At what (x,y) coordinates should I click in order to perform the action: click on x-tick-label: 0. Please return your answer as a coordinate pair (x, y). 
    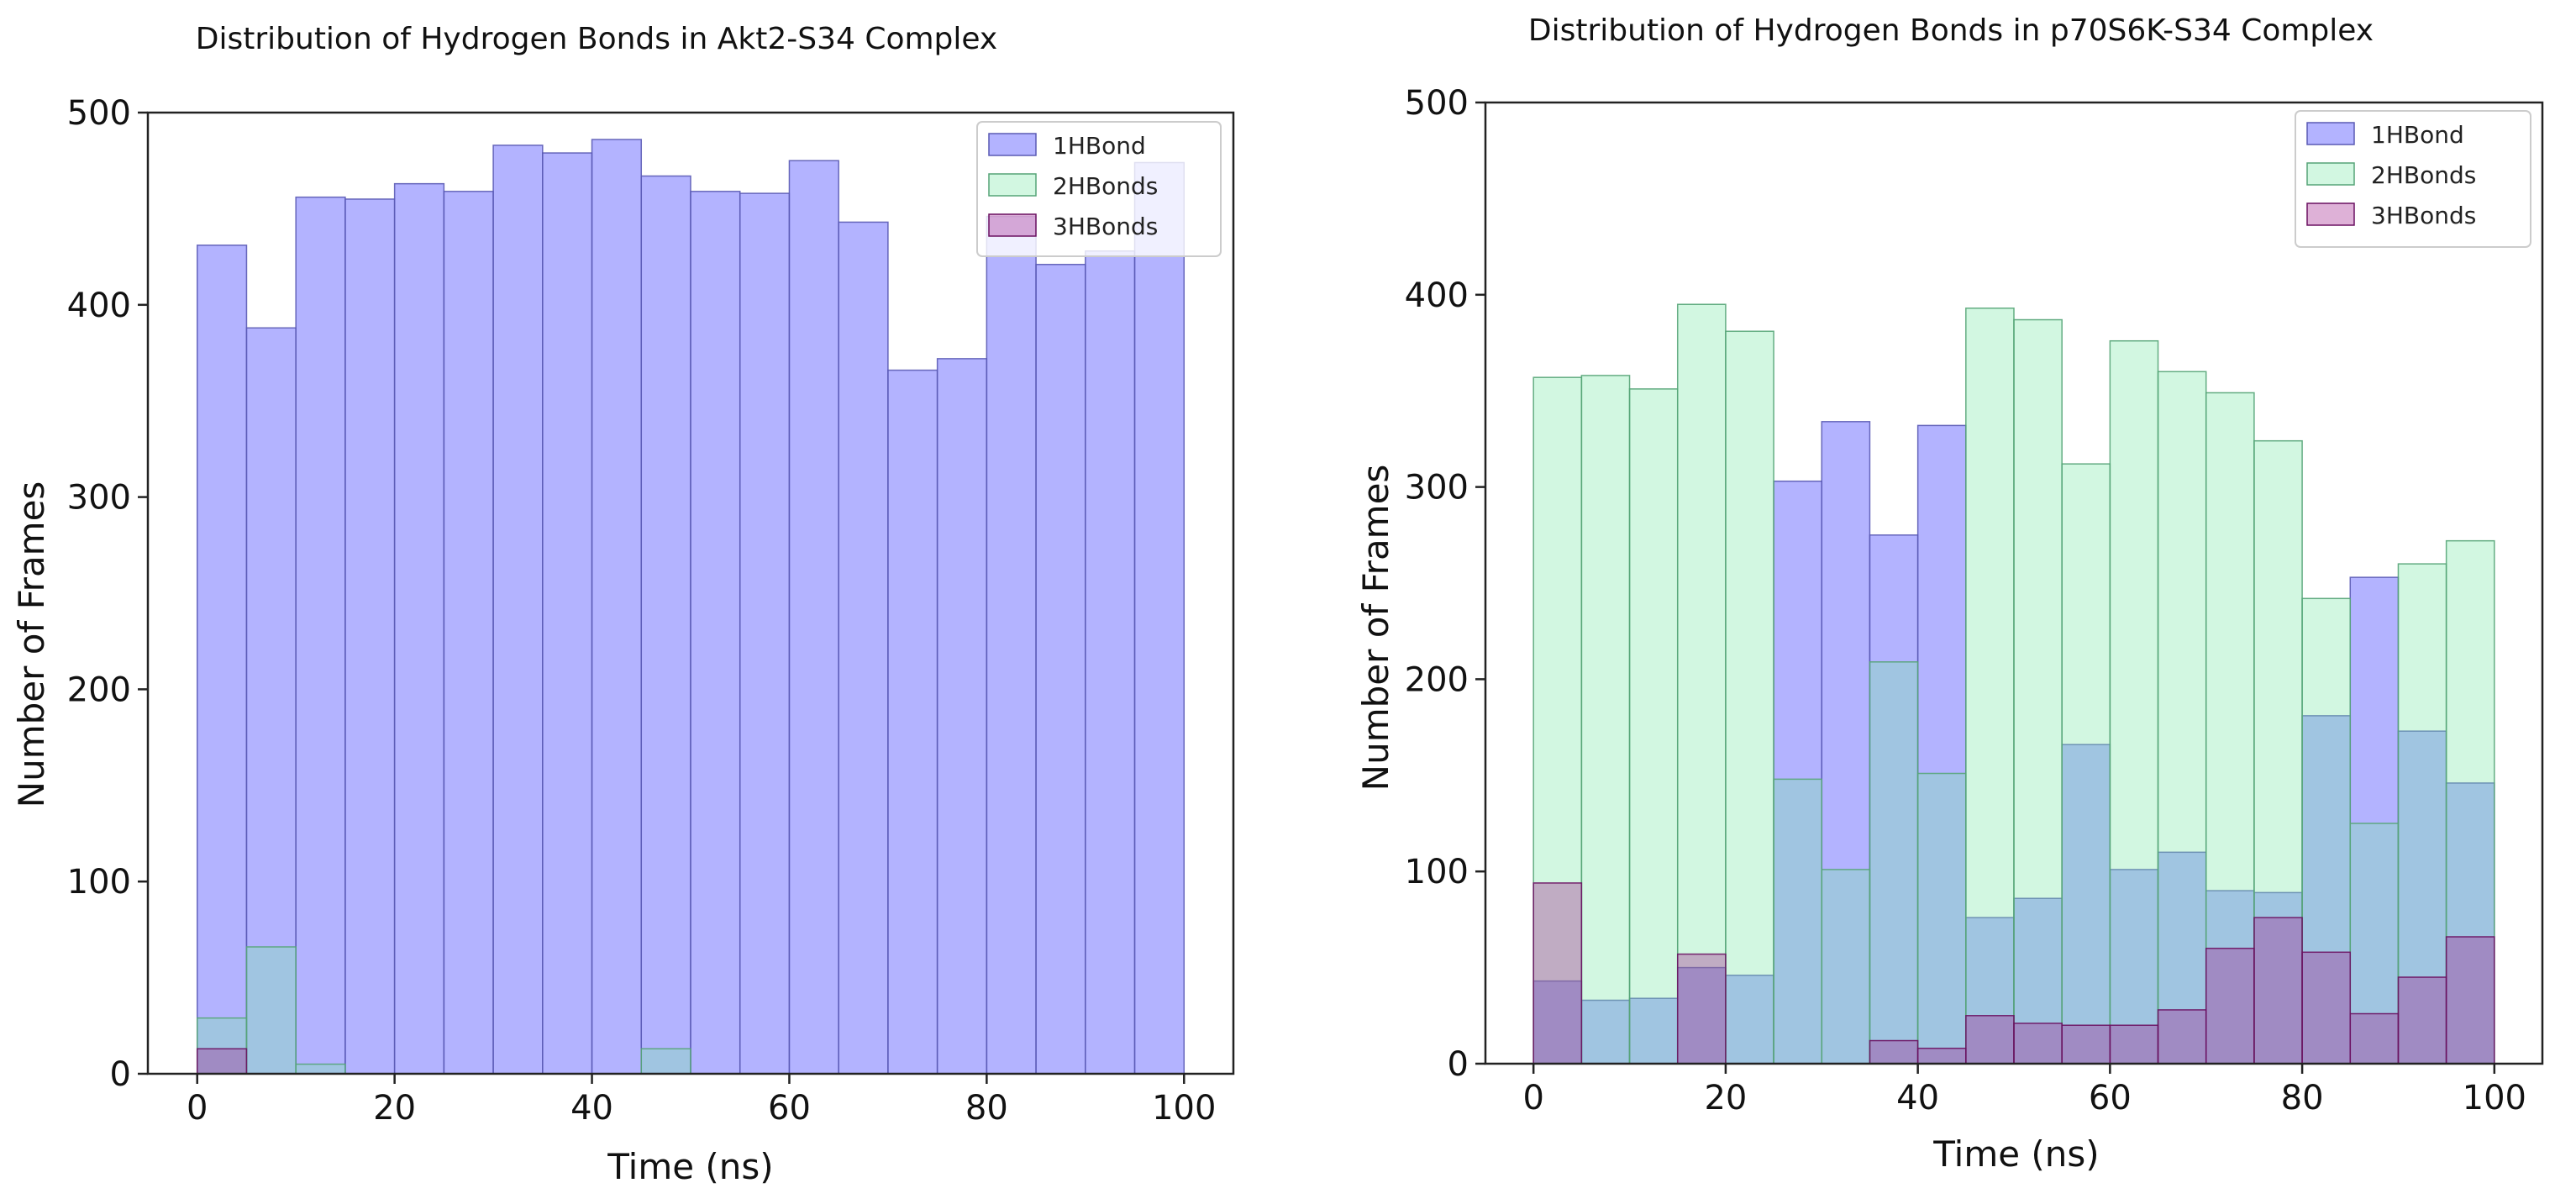
    Looking at the image, I should click on (197, 1108).